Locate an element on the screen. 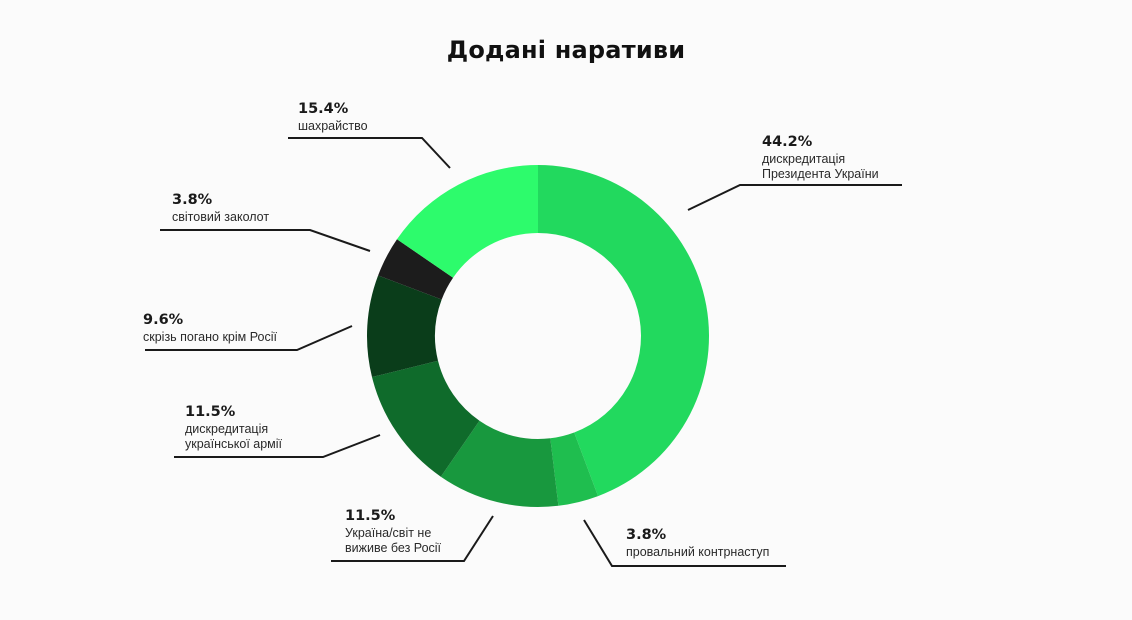  chart-title: Додані наративи is located at coordinates (566, 50).